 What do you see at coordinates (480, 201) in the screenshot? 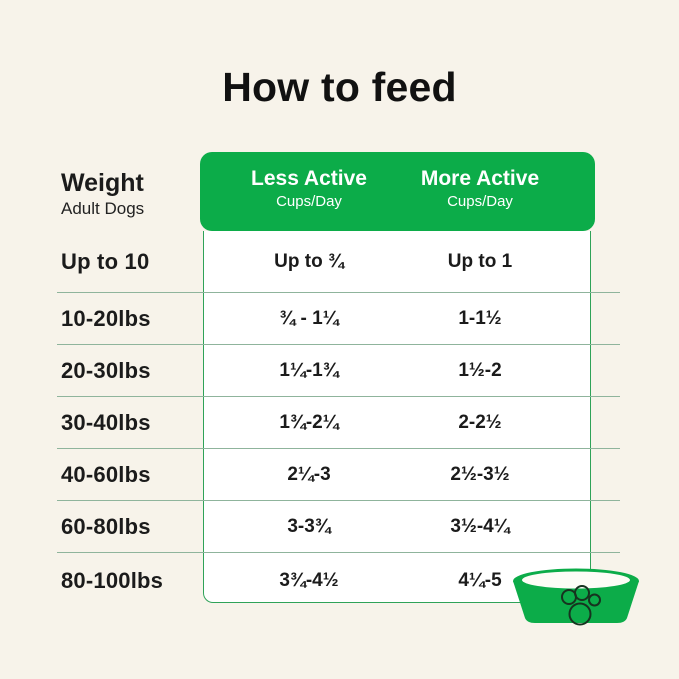
I see `more-active-units: Cups/Day` at bounding box center [480, 201].